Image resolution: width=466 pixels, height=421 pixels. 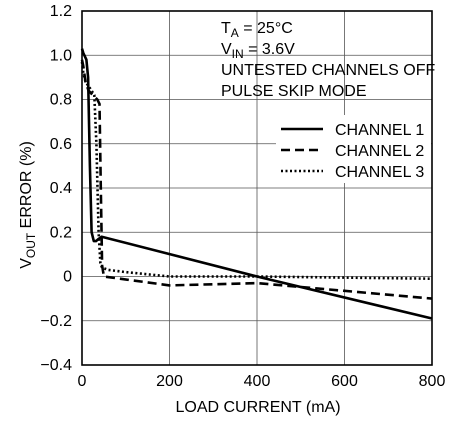 I want to click on y-tick-label: 1.2, so click(x=61, y=11).